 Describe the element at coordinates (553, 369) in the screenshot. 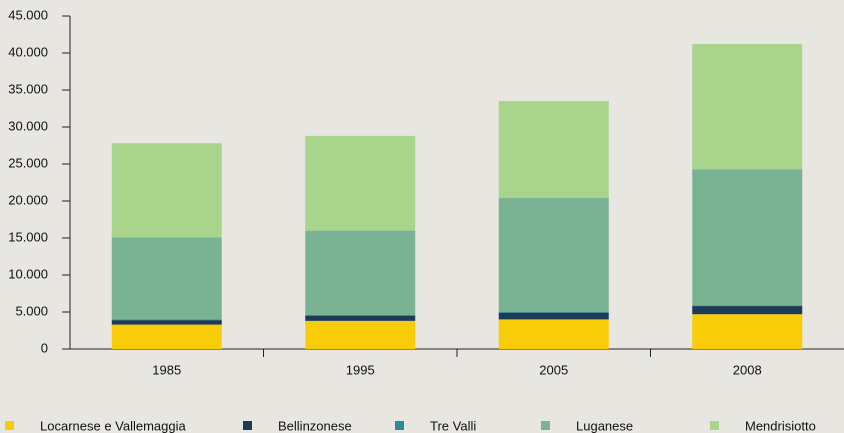

I see `x-tick-label: 2005` at that location.